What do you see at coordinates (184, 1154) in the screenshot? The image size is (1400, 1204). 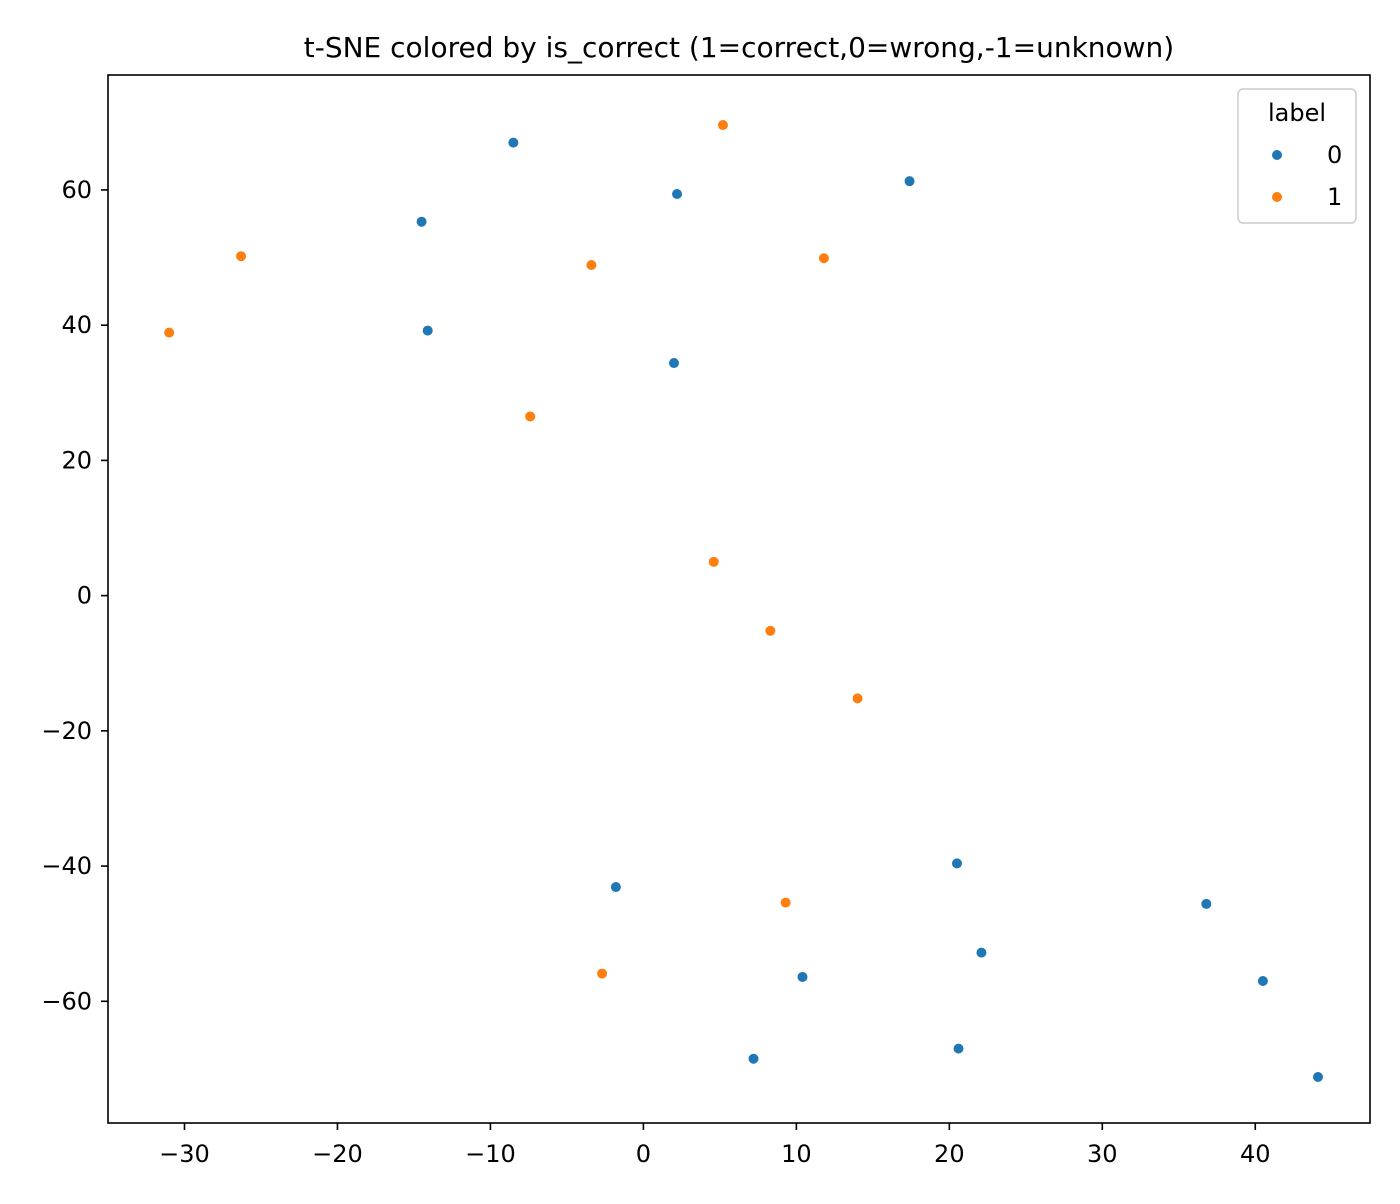 I see `x-tick-label: −30` at bounding box center [184, 1154].